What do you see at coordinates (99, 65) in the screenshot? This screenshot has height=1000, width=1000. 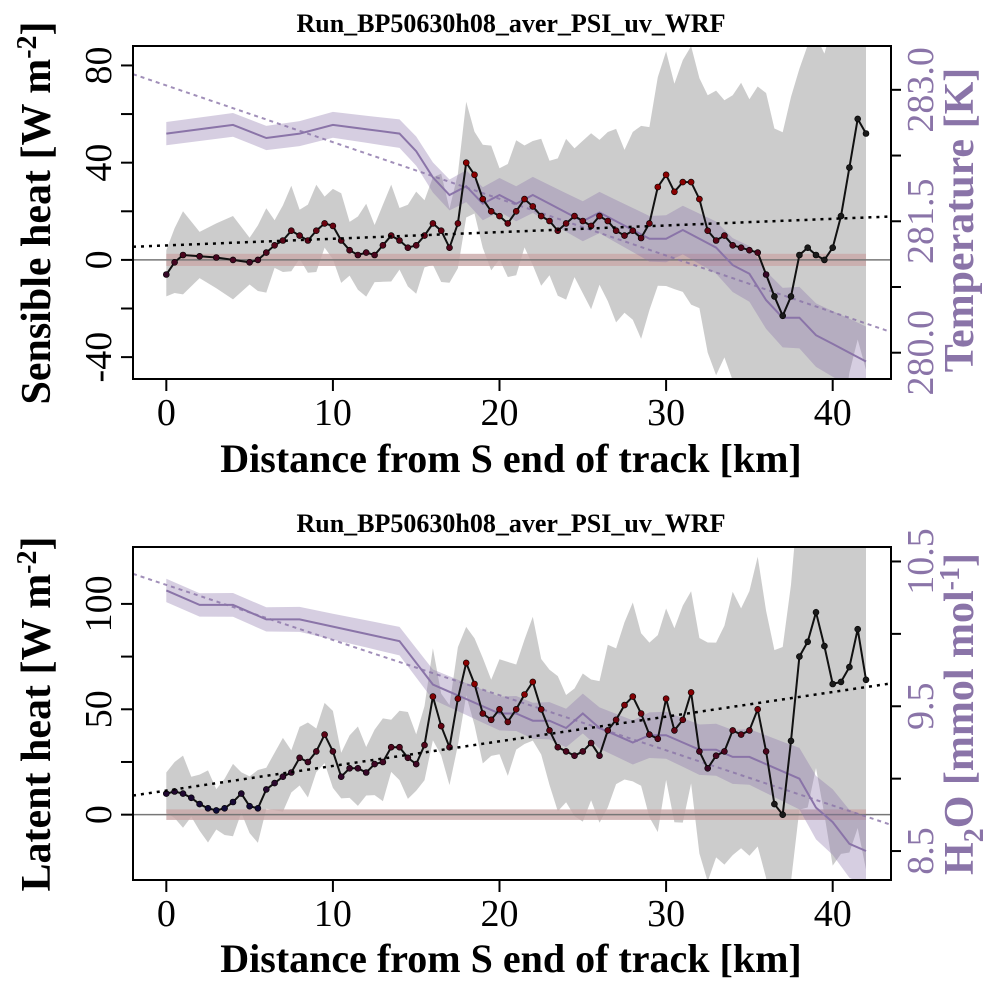 I see `left-tick-label: 80` at bounding box center [99, 65].